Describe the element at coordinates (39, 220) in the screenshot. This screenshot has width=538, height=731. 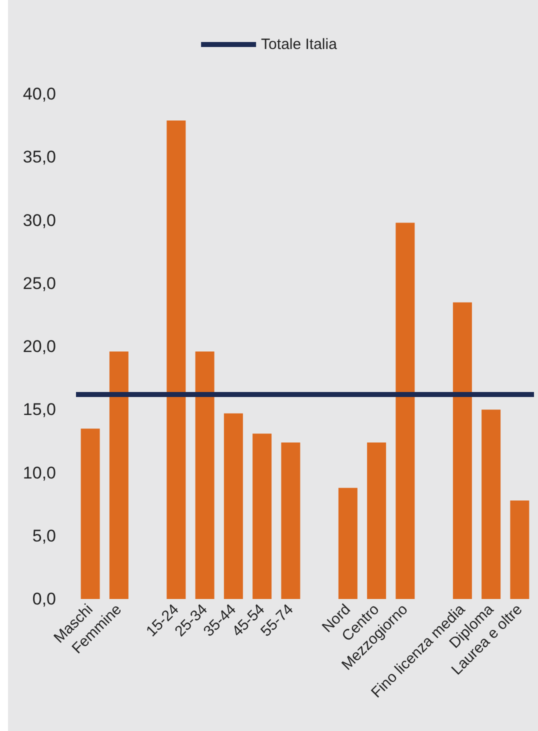
I see `y-tick-label: 30,0` at that location.